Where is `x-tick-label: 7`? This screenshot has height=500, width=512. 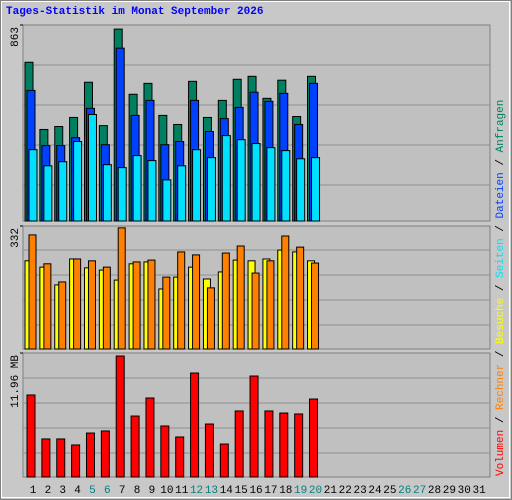 x-tick-label: 7 is located at coordinates (122, 491).